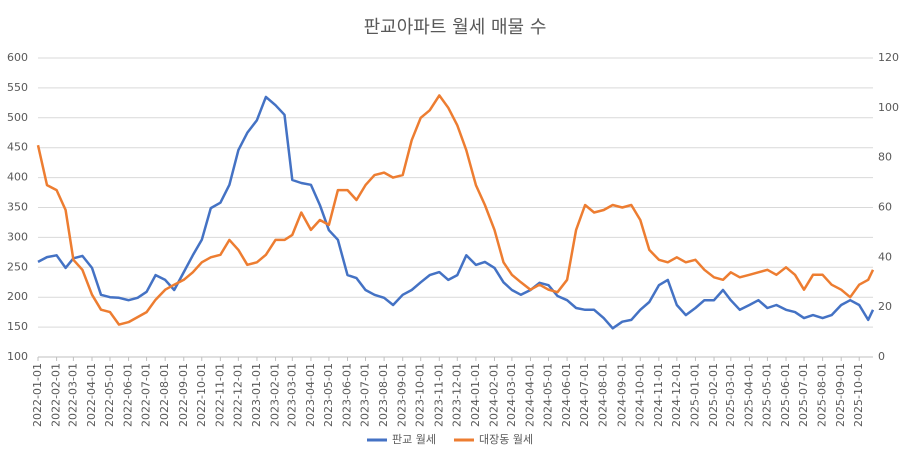 This screenshot has height=461, width=911. I want to click on x-tick-label: 2022-08-01, so click(164, 395).